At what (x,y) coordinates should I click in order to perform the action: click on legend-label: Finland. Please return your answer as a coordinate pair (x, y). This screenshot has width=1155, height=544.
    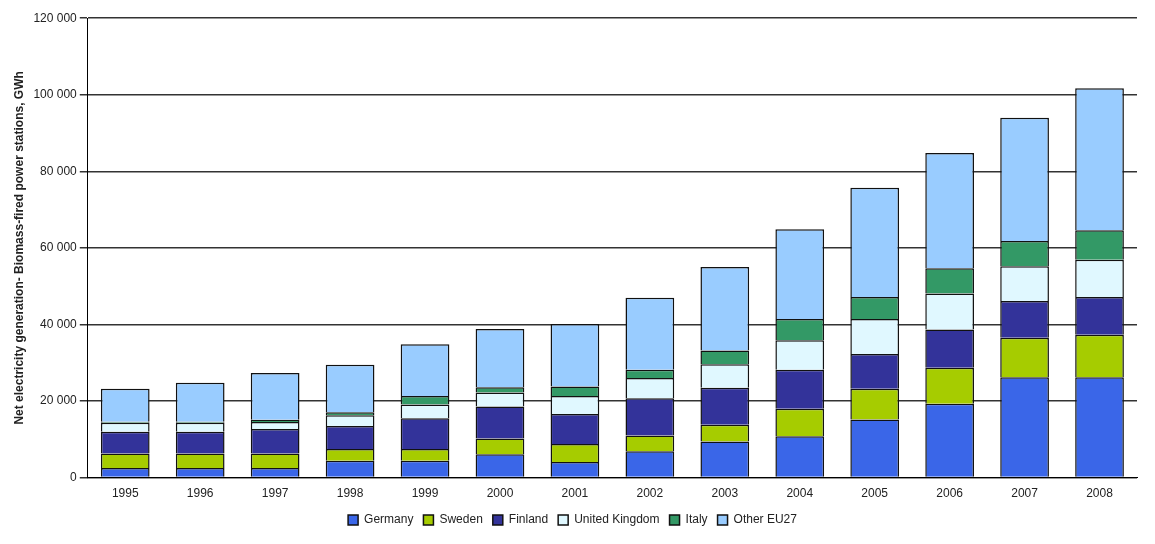
    Looking at the image, I should click on (528, 519).